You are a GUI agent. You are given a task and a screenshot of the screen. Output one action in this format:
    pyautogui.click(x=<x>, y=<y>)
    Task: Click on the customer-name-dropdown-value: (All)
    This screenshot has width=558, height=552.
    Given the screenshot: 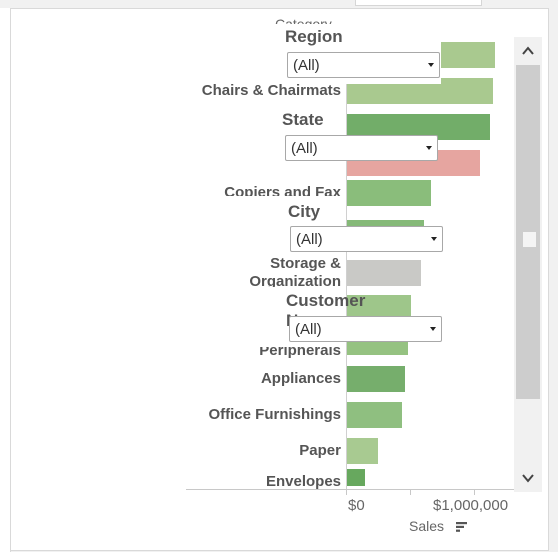 What is the action you would take?
    pyautogui.click(x=308, y=329)
    